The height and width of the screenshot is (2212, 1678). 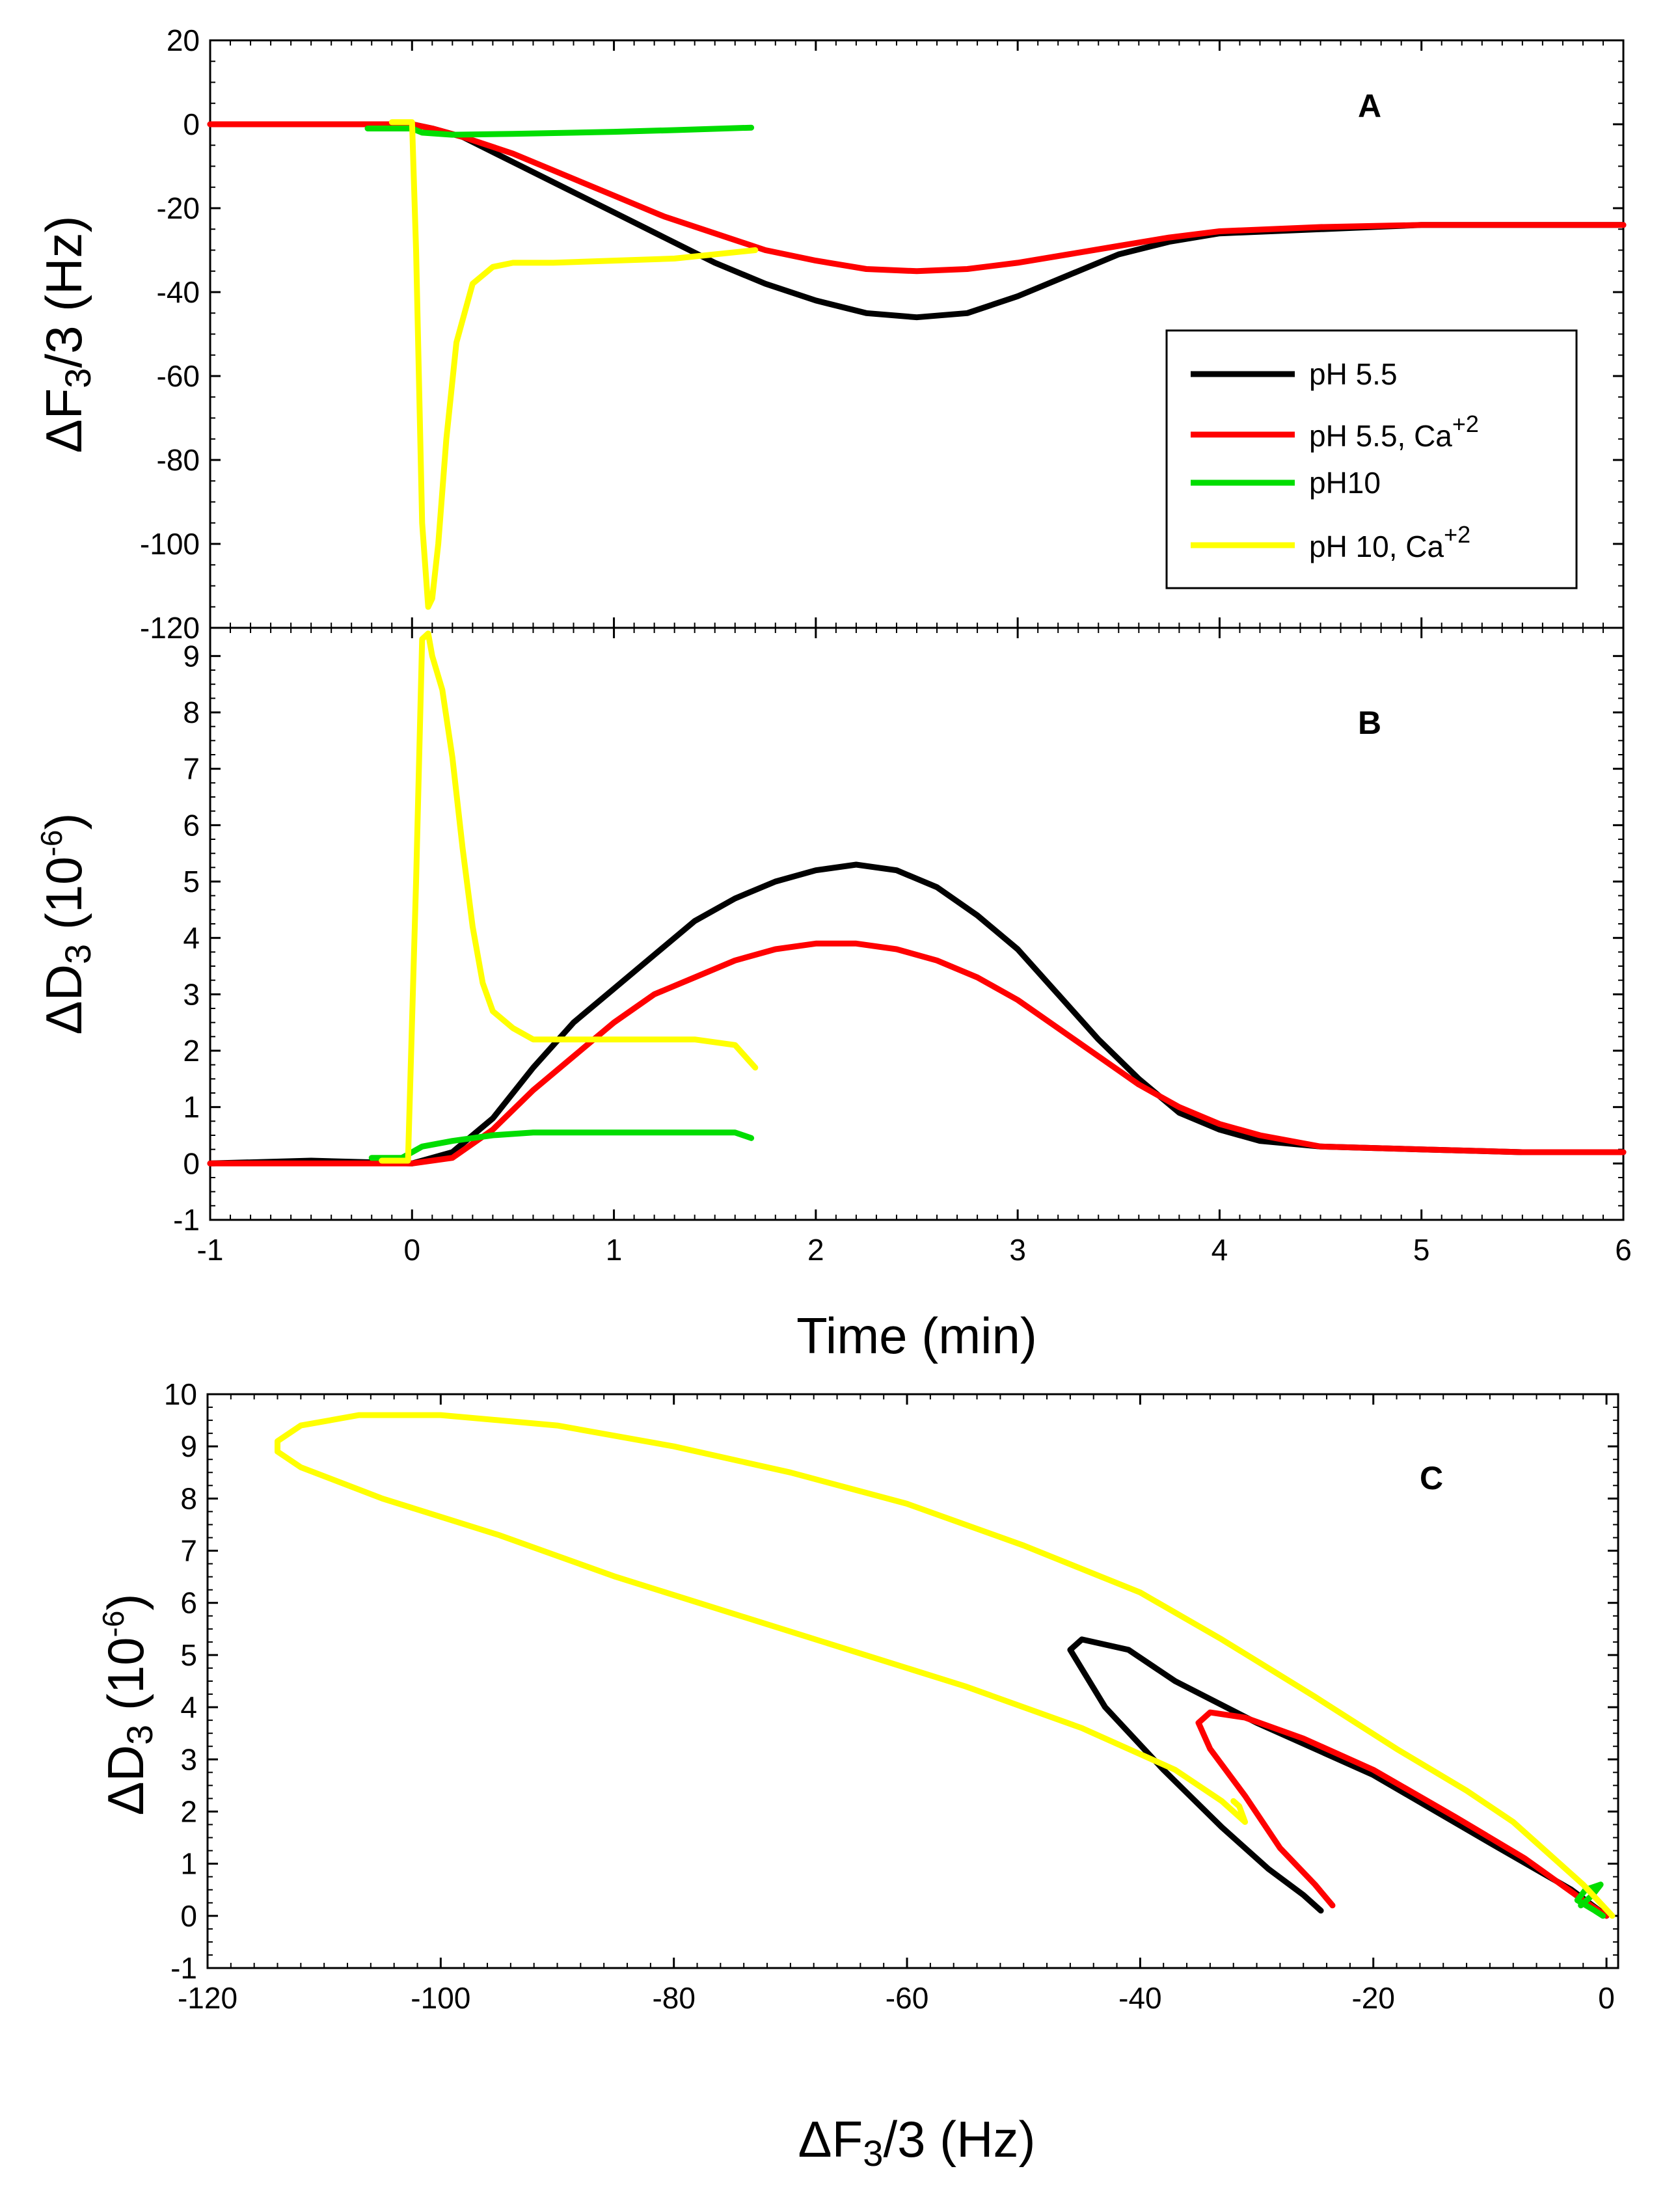 What do you see at coordinates (1369, 723) in the screenshot?
I see `panel-b-letter: B` at bounding box center [1369, 723].